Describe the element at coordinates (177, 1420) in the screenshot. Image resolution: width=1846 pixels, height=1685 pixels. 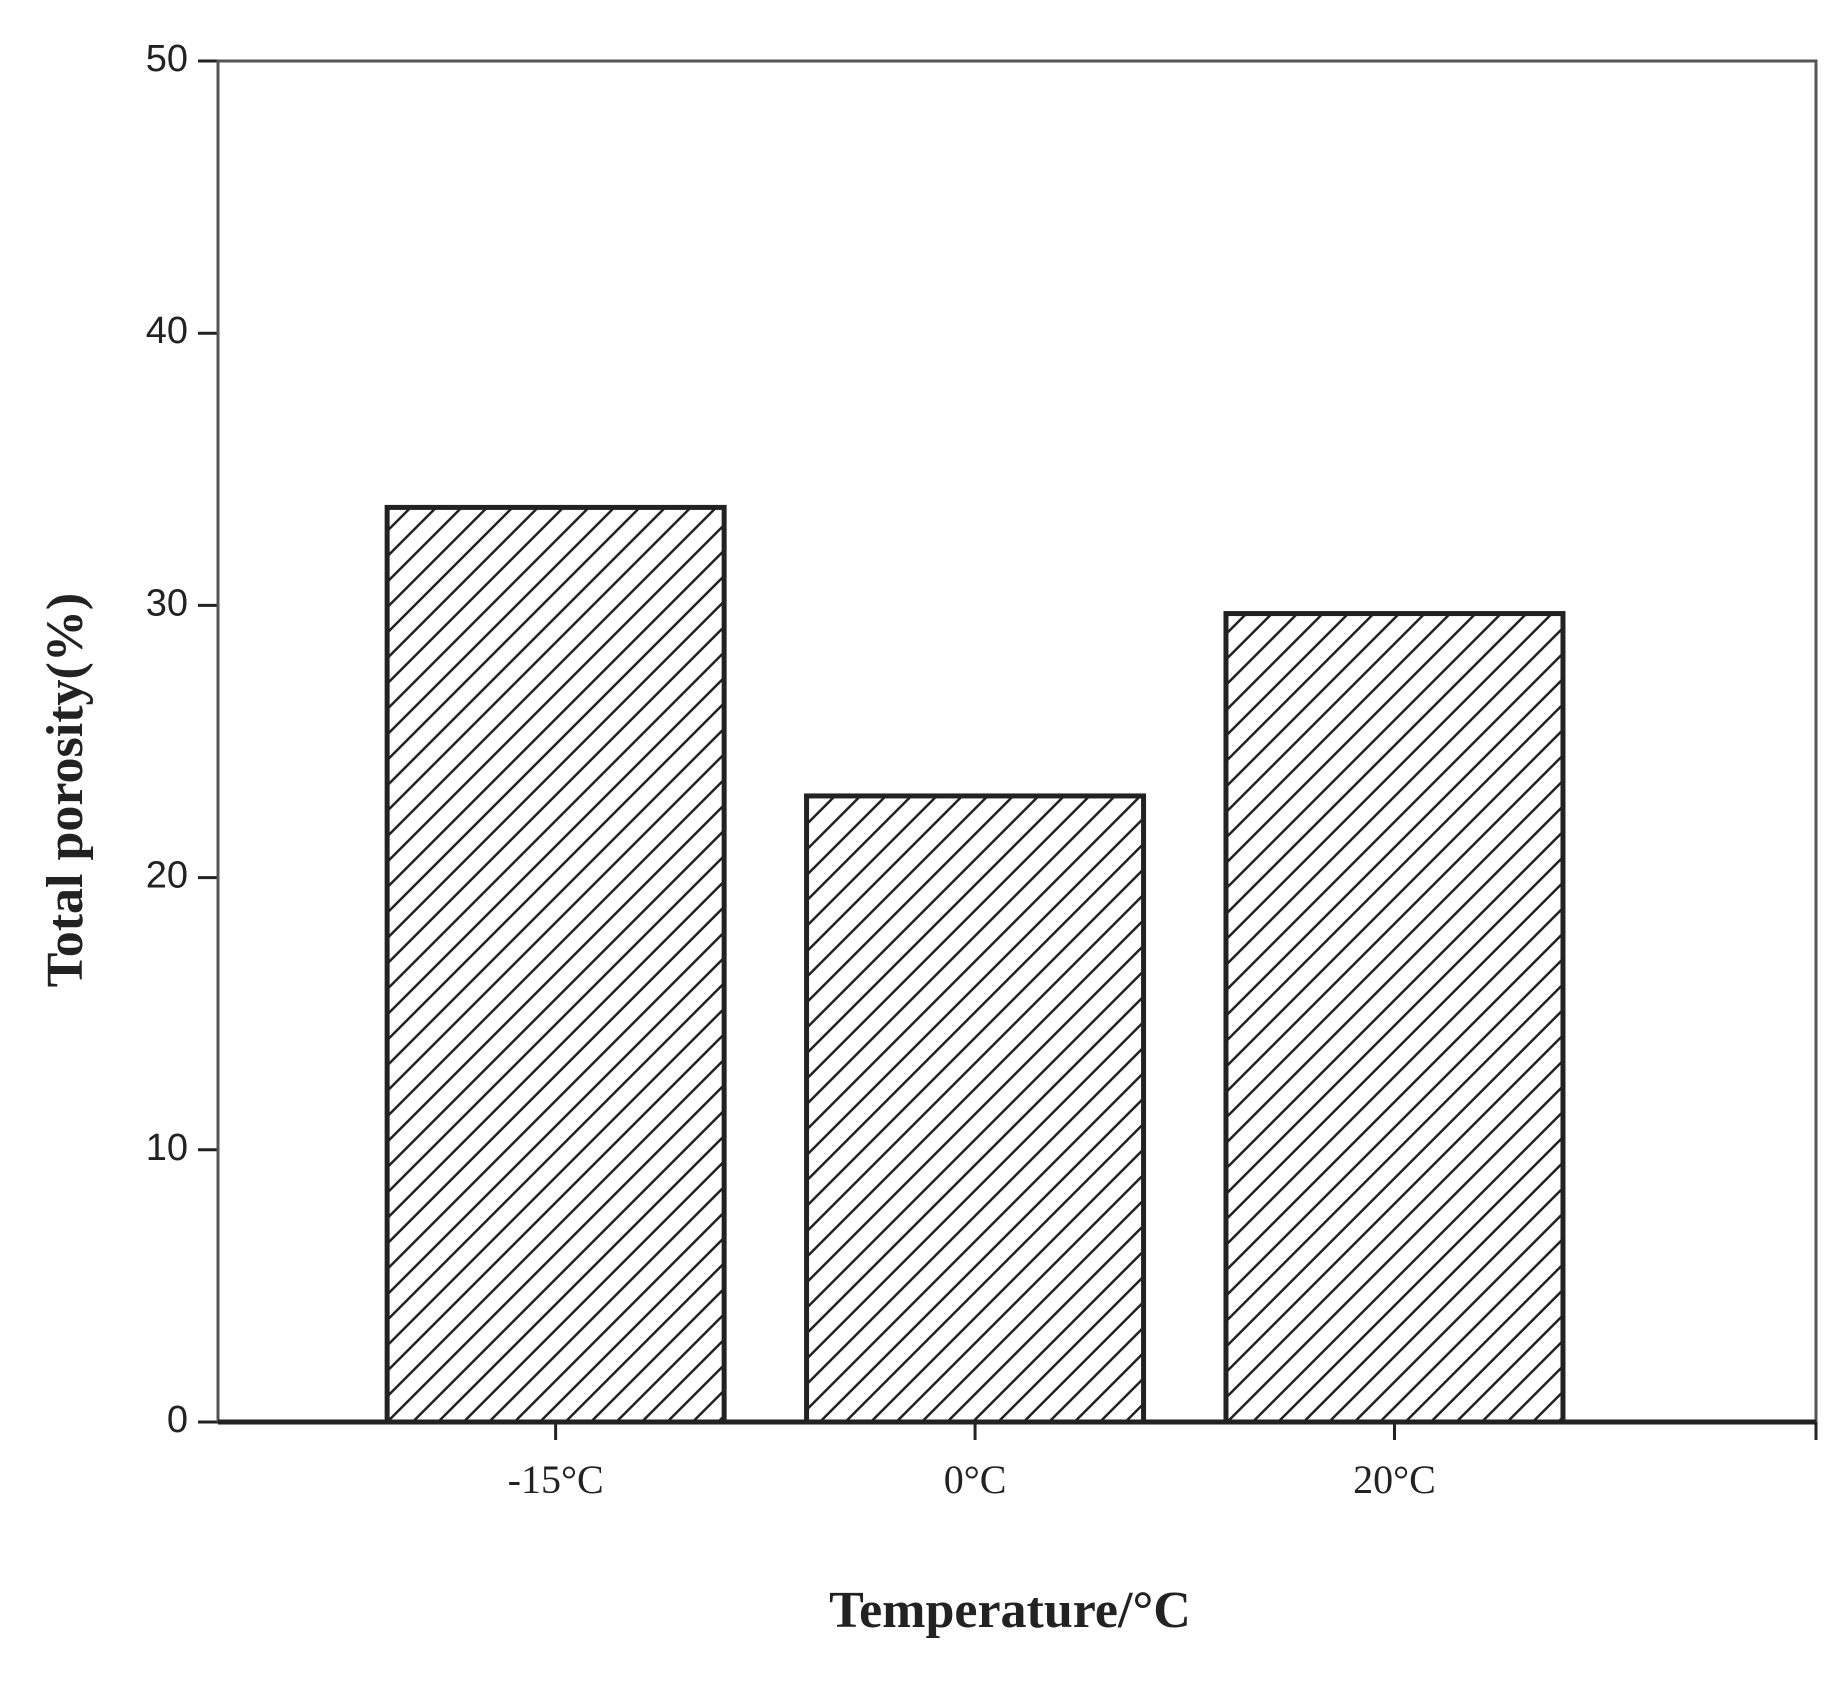
I see `y-tick-label: 0` at that location.